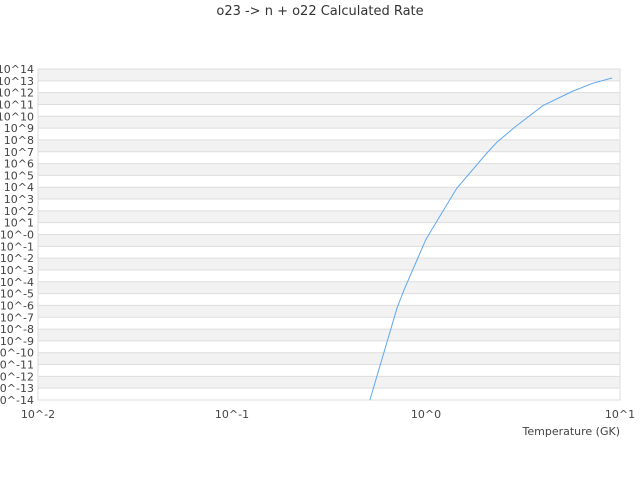 Image resolution: width=640 pixels, height=480 pixels. What do you see at coordinates (17, 317) in the screenshot?
I see `y-tick-label: 10^-7` at bounding box center [17, 317].